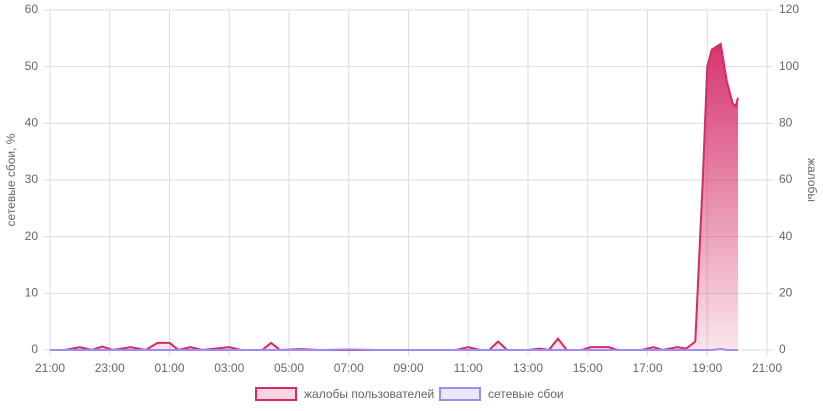  What do you see at coordinates (229, 368) in the screenshot?
I see `x-tick-label: 03:00` at bounding box center [229, 368].